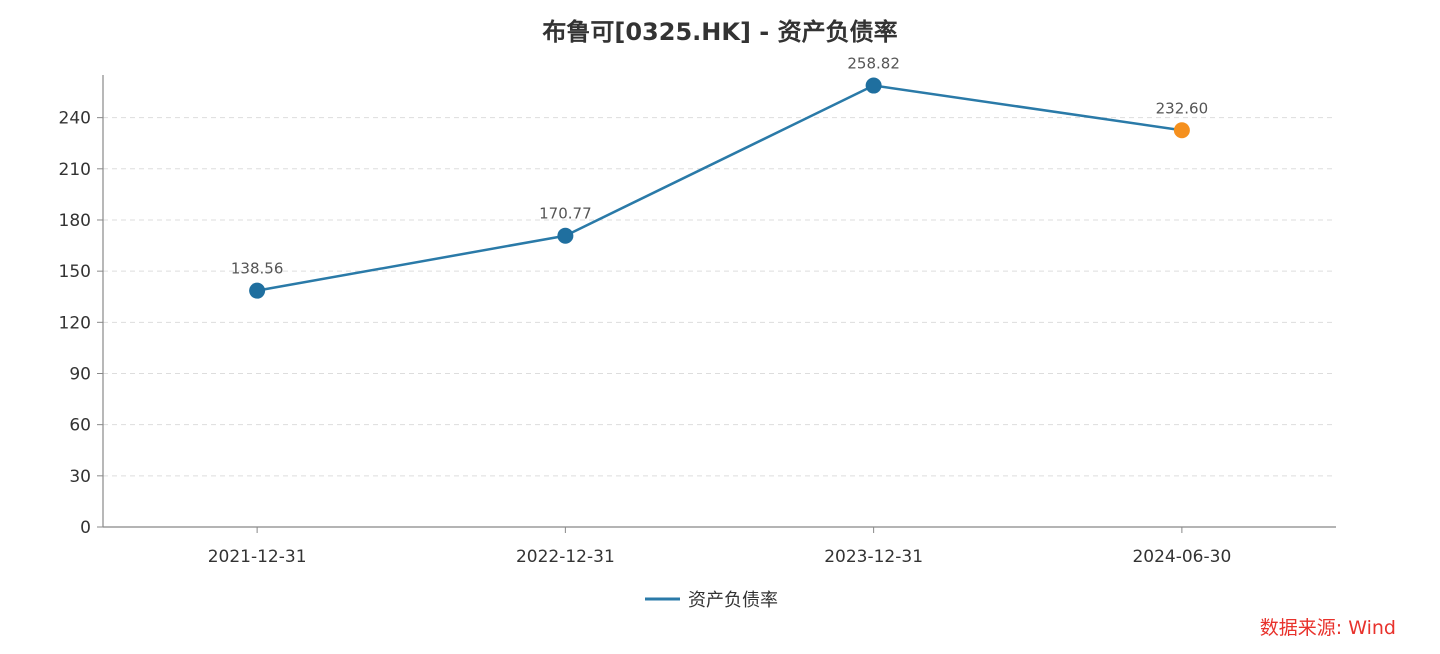  I want to click on legend: 资产负债率, so click(711, 600).